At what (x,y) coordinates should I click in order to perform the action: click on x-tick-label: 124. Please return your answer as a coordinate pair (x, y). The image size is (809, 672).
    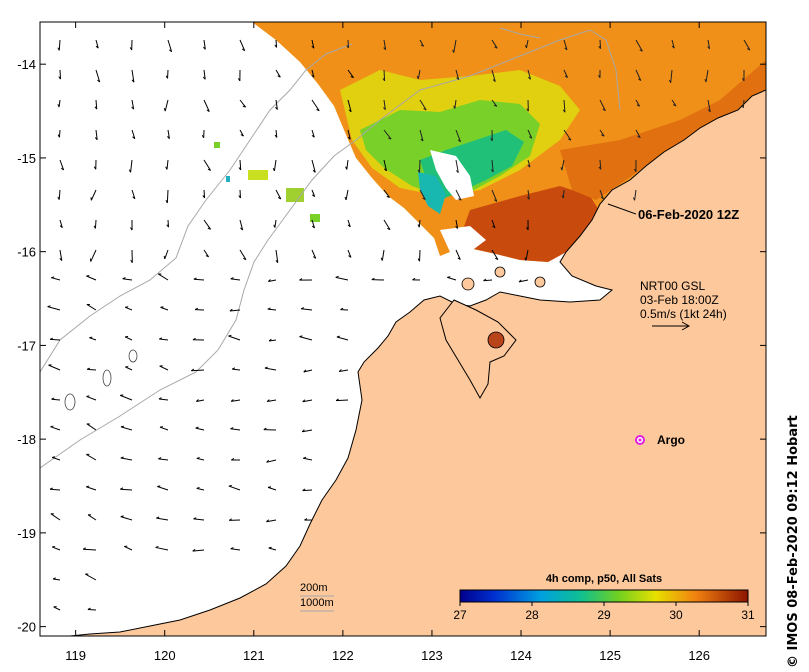
    Looking at the image, I should click on (521, 655).